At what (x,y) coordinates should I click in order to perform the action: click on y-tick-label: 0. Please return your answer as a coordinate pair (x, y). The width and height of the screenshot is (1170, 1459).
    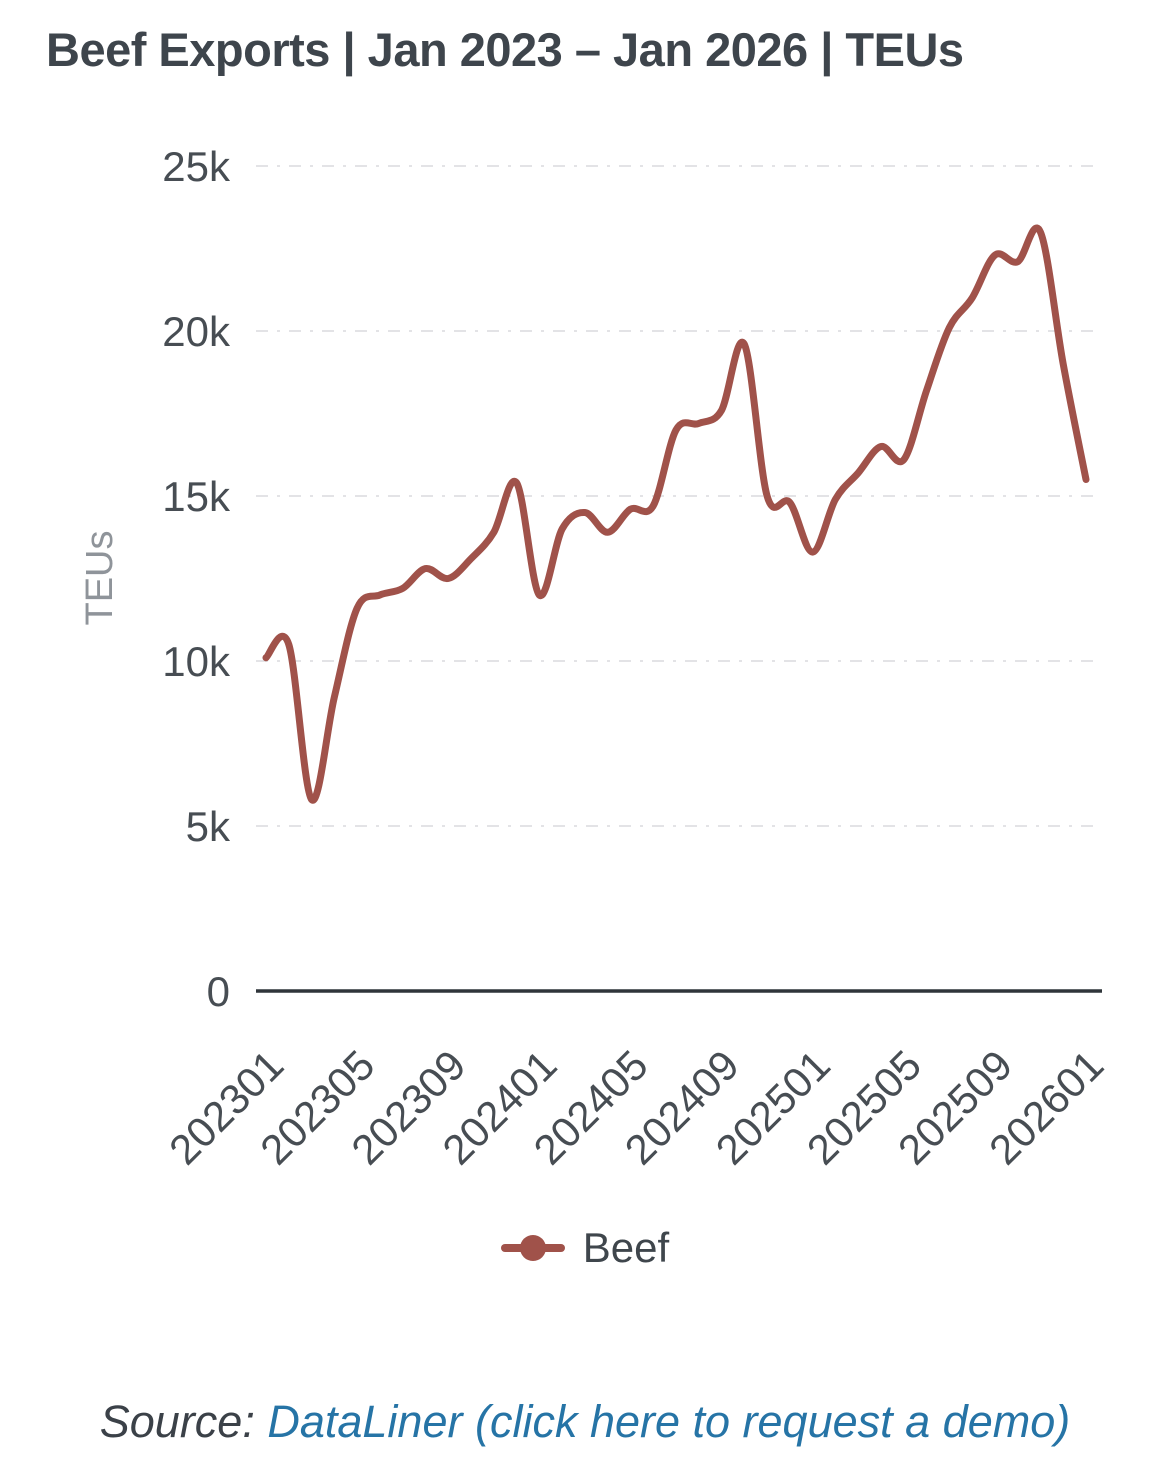
    Looking at the image, I should click on (218, 991).